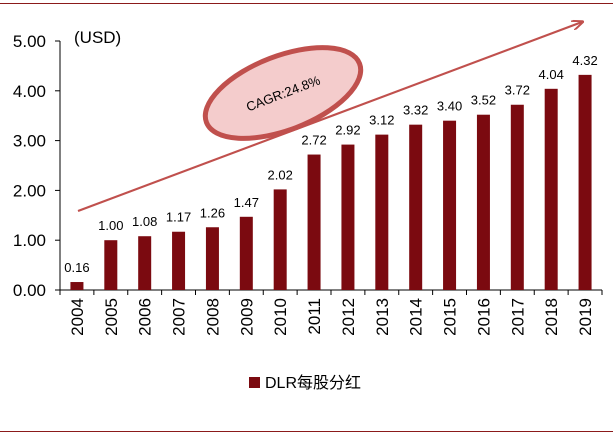  I want to click on bar-2012, so click(348, 217).